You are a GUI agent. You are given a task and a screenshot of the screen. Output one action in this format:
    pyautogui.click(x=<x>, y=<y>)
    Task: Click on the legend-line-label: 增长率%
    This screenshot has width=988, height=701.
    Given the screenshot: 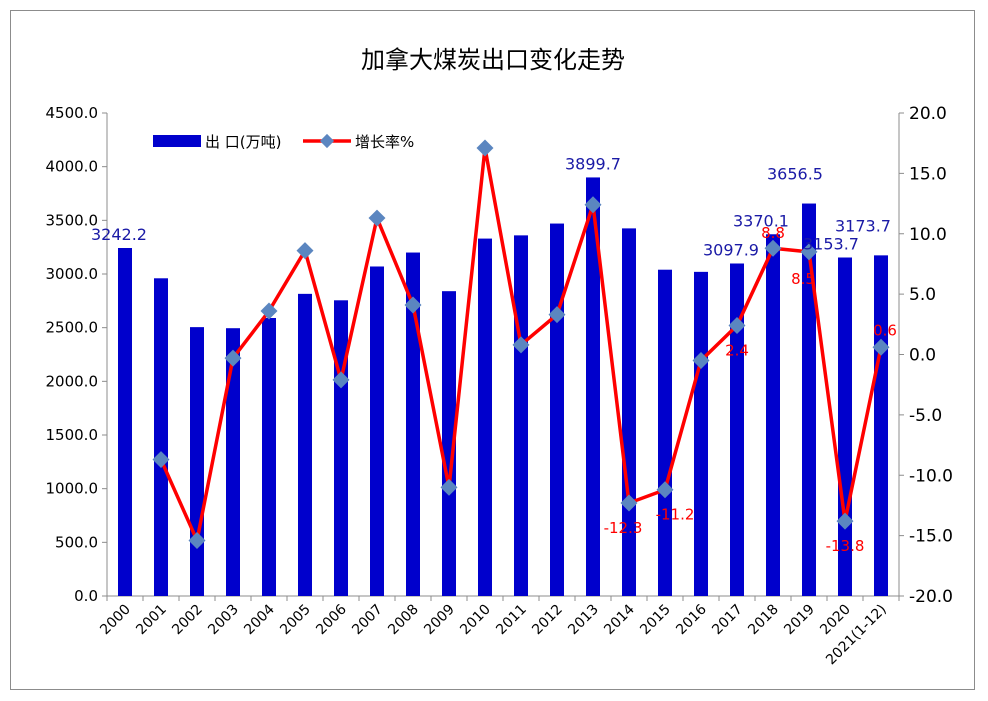 What is the action you would take?
    pyautogui.click(x=384, y=142)
    